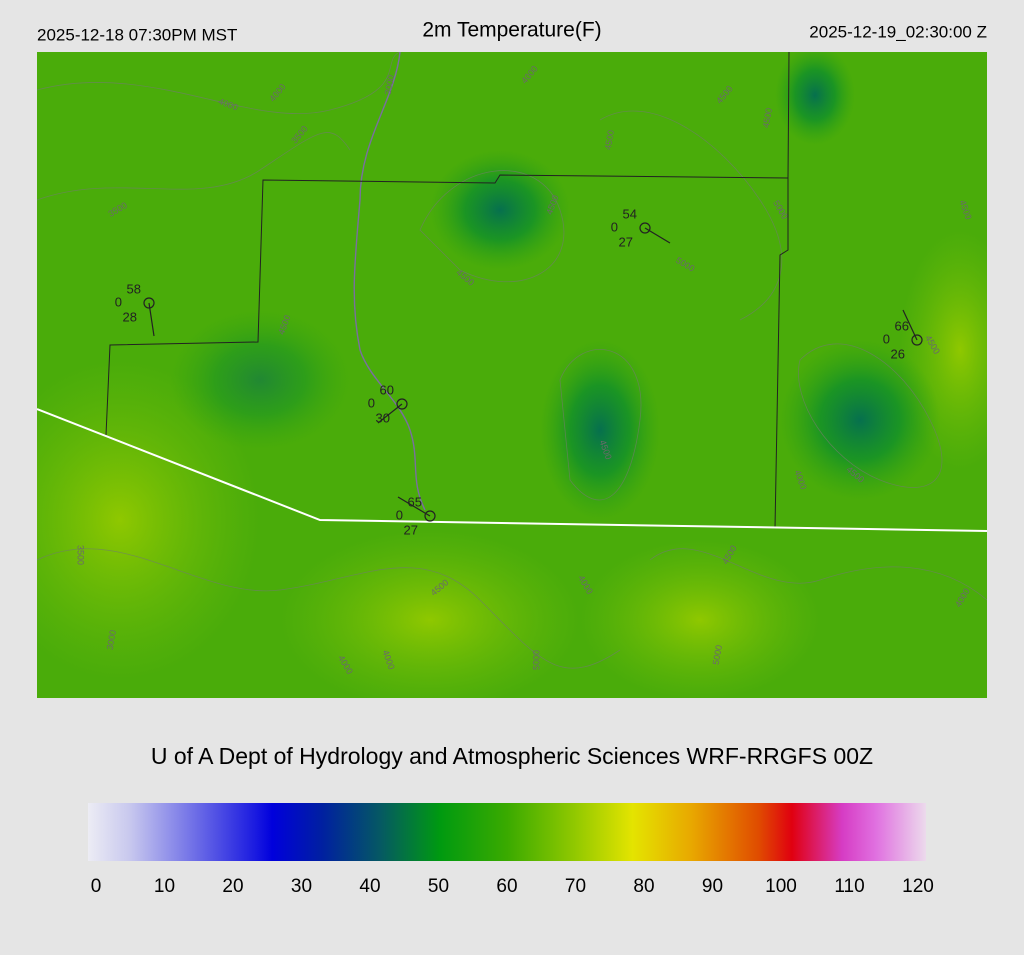  I want to click on station-dew: 28, so click(130, 316).